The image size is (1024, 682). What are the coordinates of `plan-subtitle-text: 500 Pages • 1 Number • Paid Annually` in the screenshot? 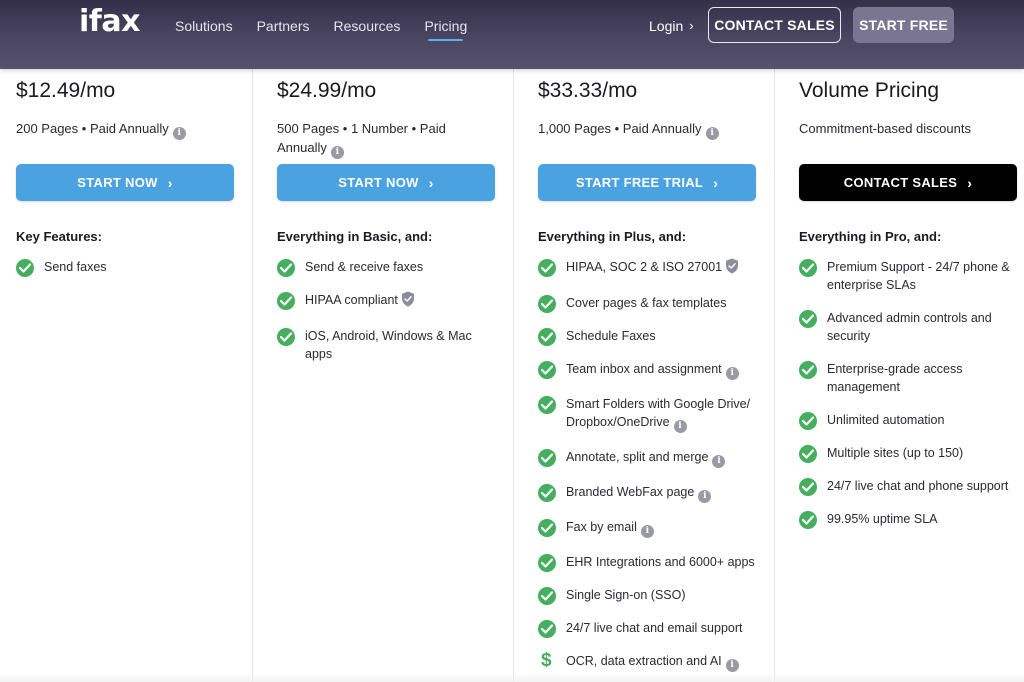 It's located at (361, 138).